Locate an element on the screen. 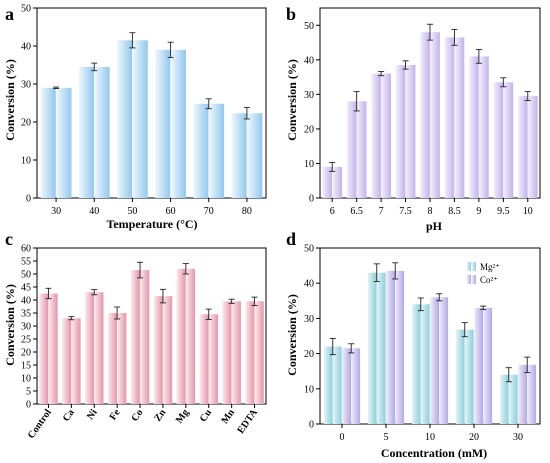  x-tick-label: Control is located at coordinates (40, 424).